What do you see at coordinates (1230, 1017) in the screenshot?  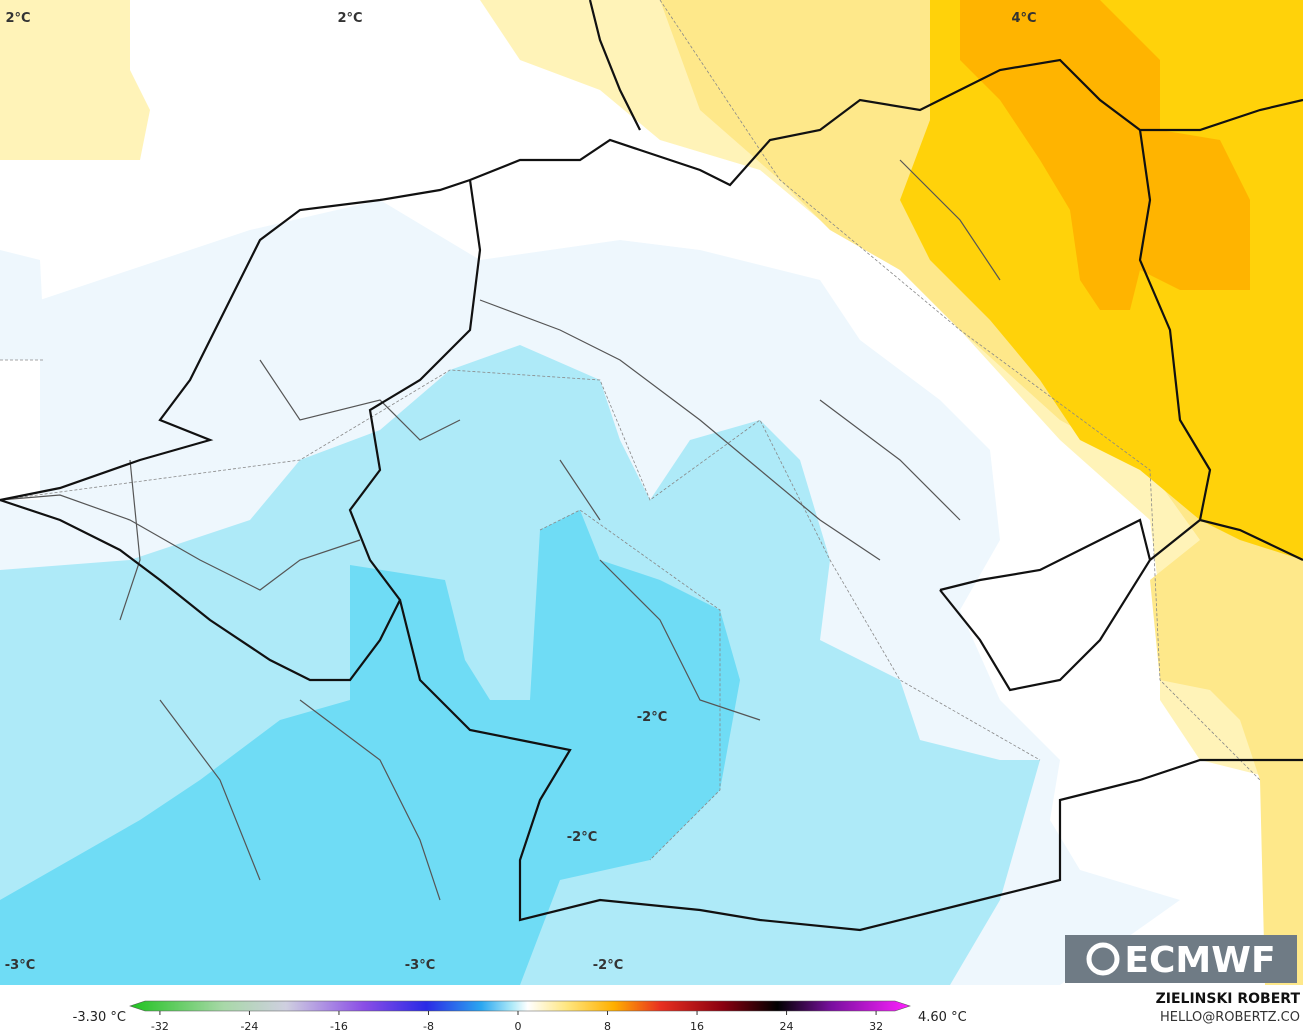 I see `contact: HELLO@ROBERTZ.CO` at bounding box center [1230, 1017].